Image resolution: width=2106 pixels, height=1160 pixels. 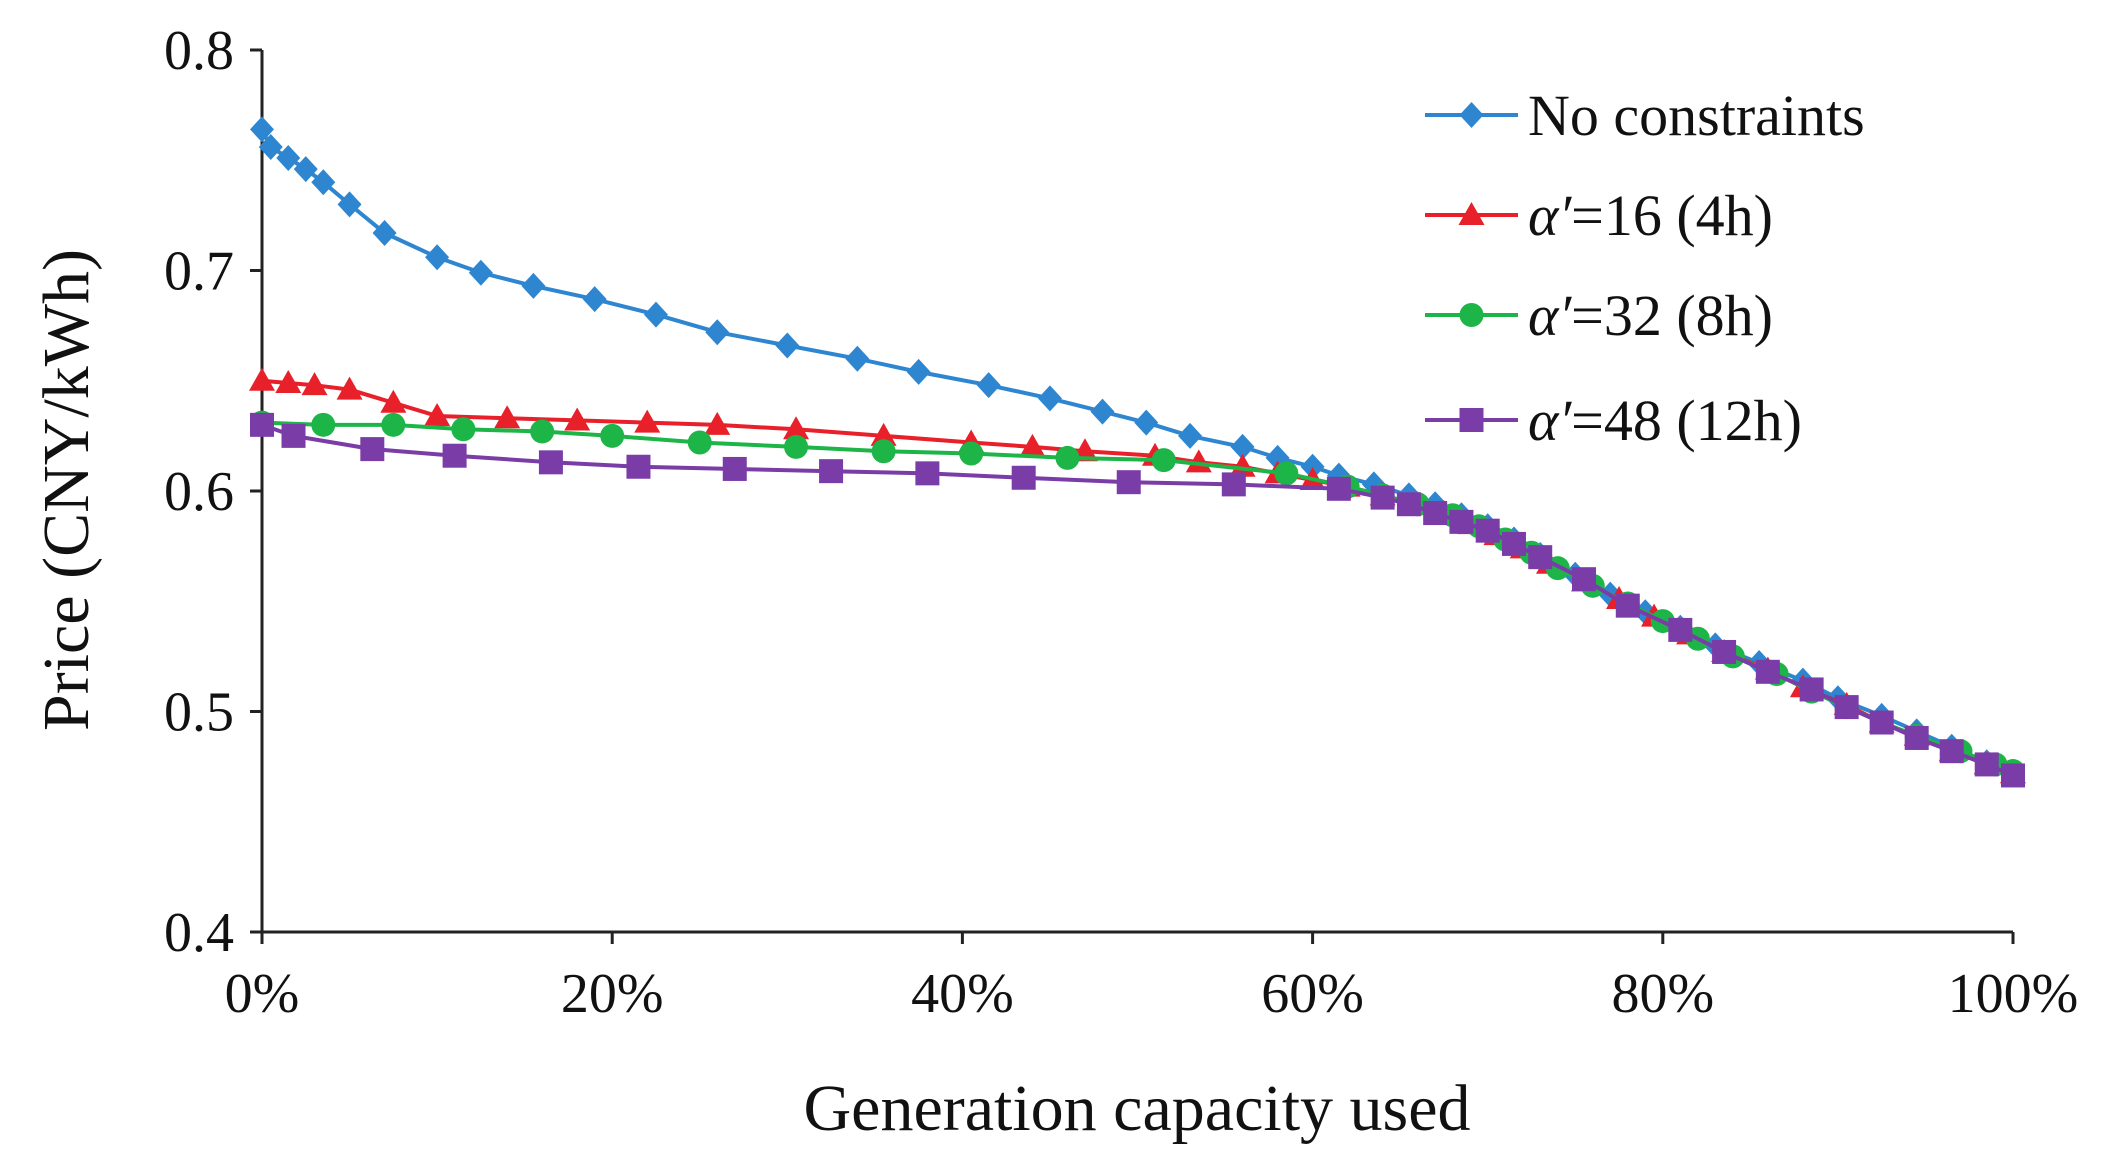 I want to click on y-tick-label: 0.5, so click(x=199, y=713).